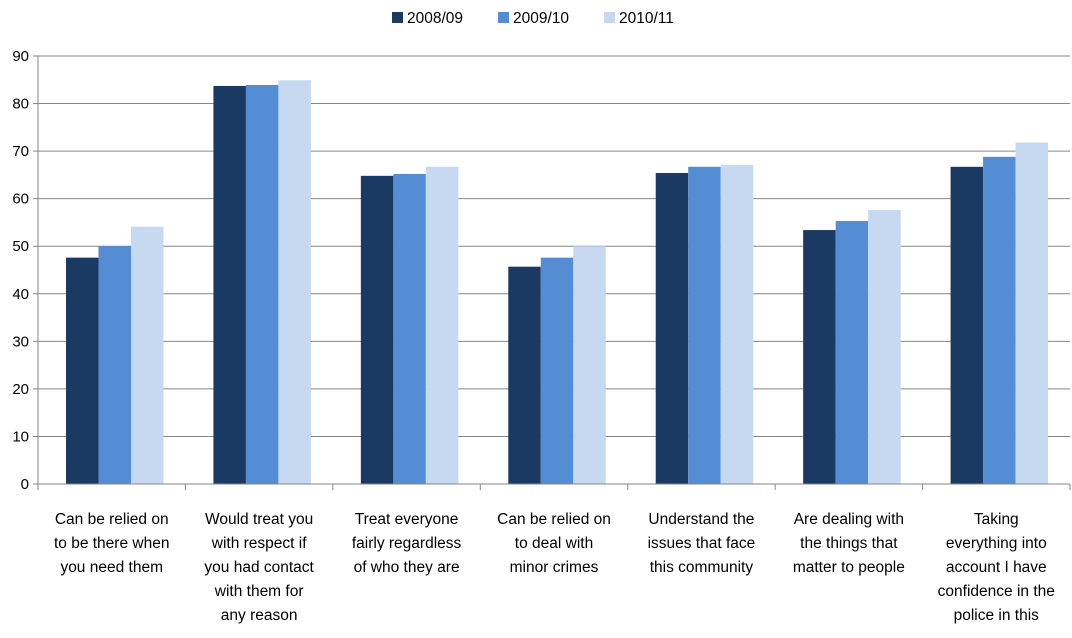 The image size is (1072, 638). I want to click on x-category-label-line: everything into, so click(996, 543).